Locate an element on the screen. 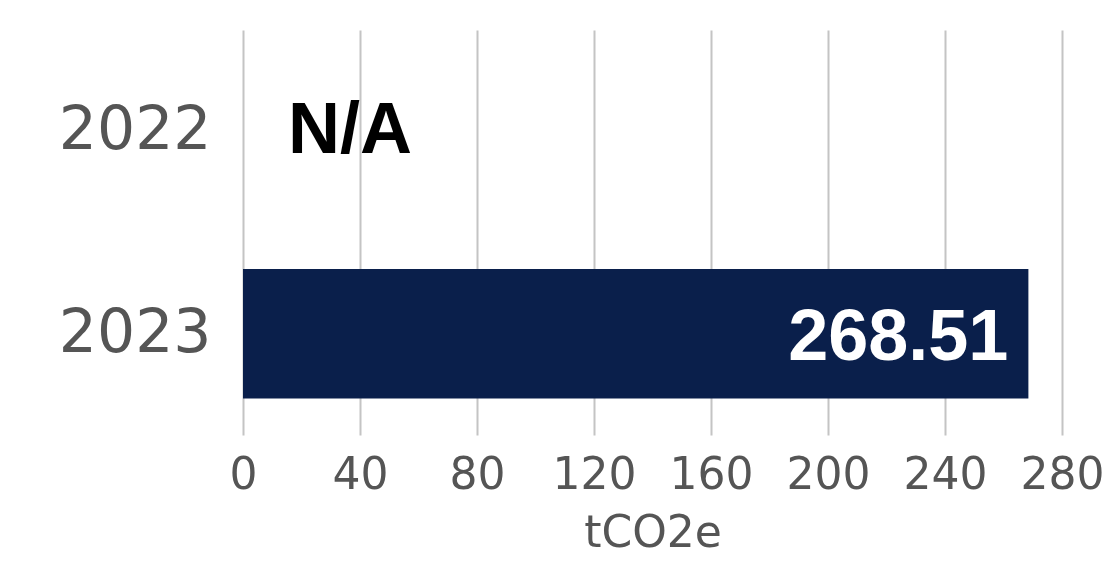 The height and width of the screenshot is (582, 1120). x-tick-label: 40 is located at coordinates (360, 473).